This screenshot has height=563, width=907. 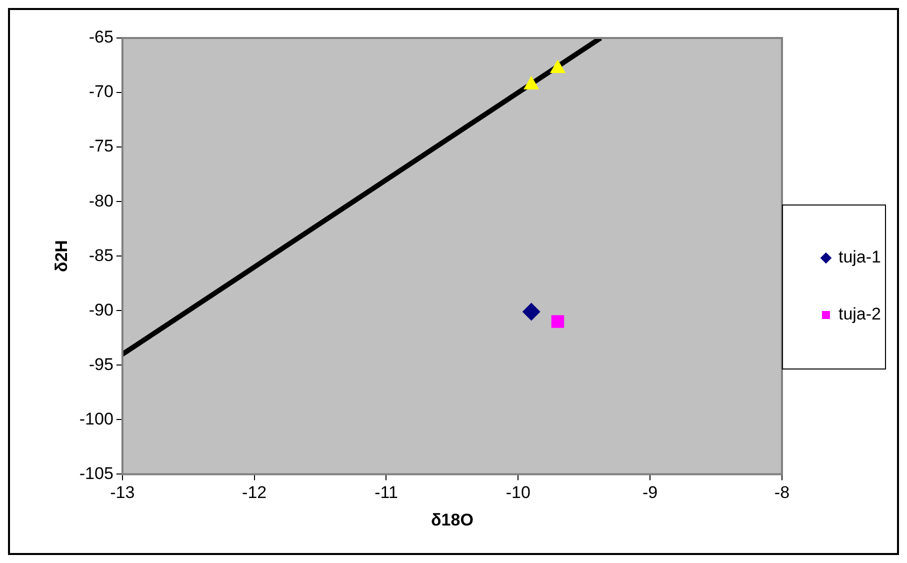 What do you see at coordinates (61, 256) in the screenshot?
I see `y-axis-title: δ2H` at bounding box center [61, 256].